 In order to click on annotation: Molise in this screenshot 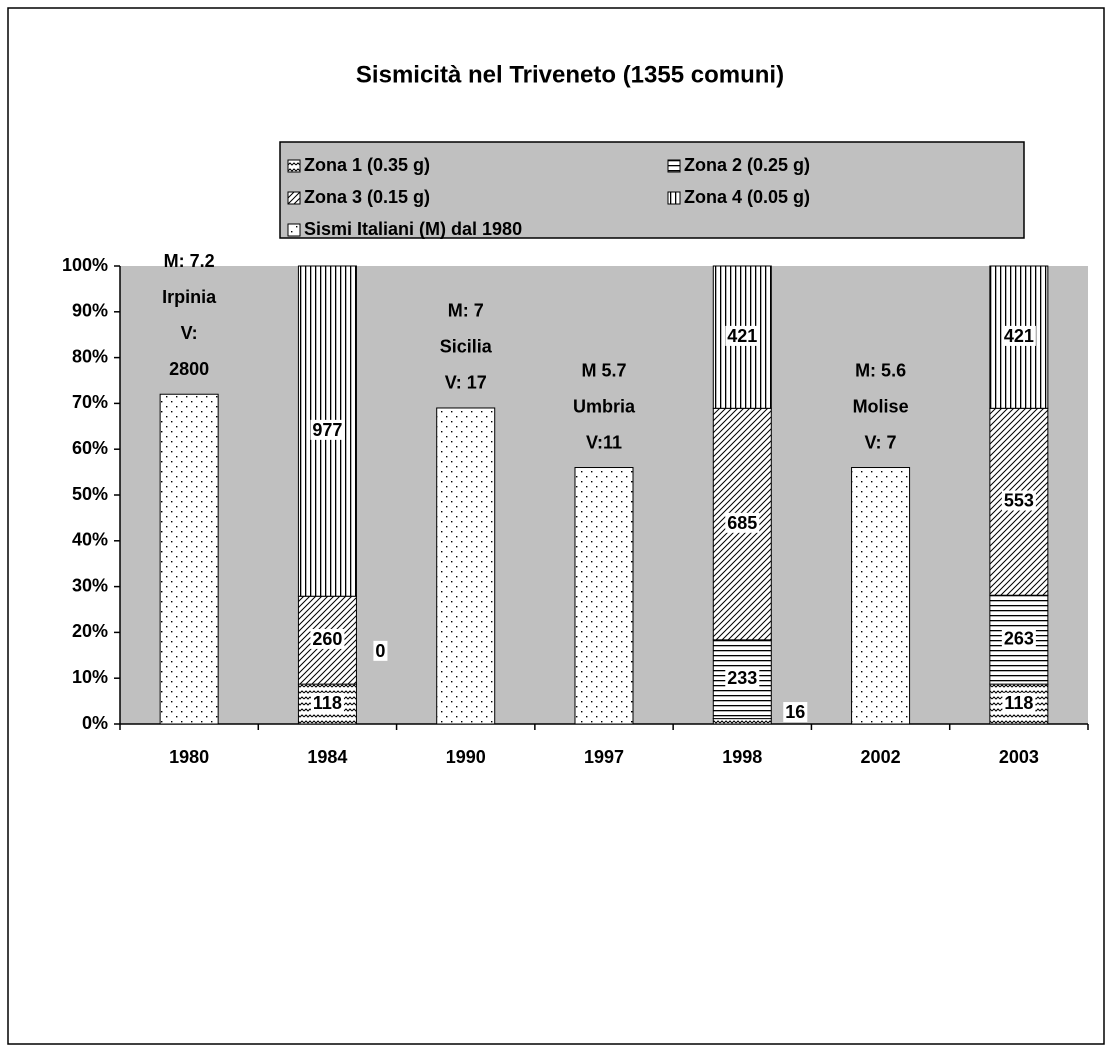, I will do `click(881, 406)`.